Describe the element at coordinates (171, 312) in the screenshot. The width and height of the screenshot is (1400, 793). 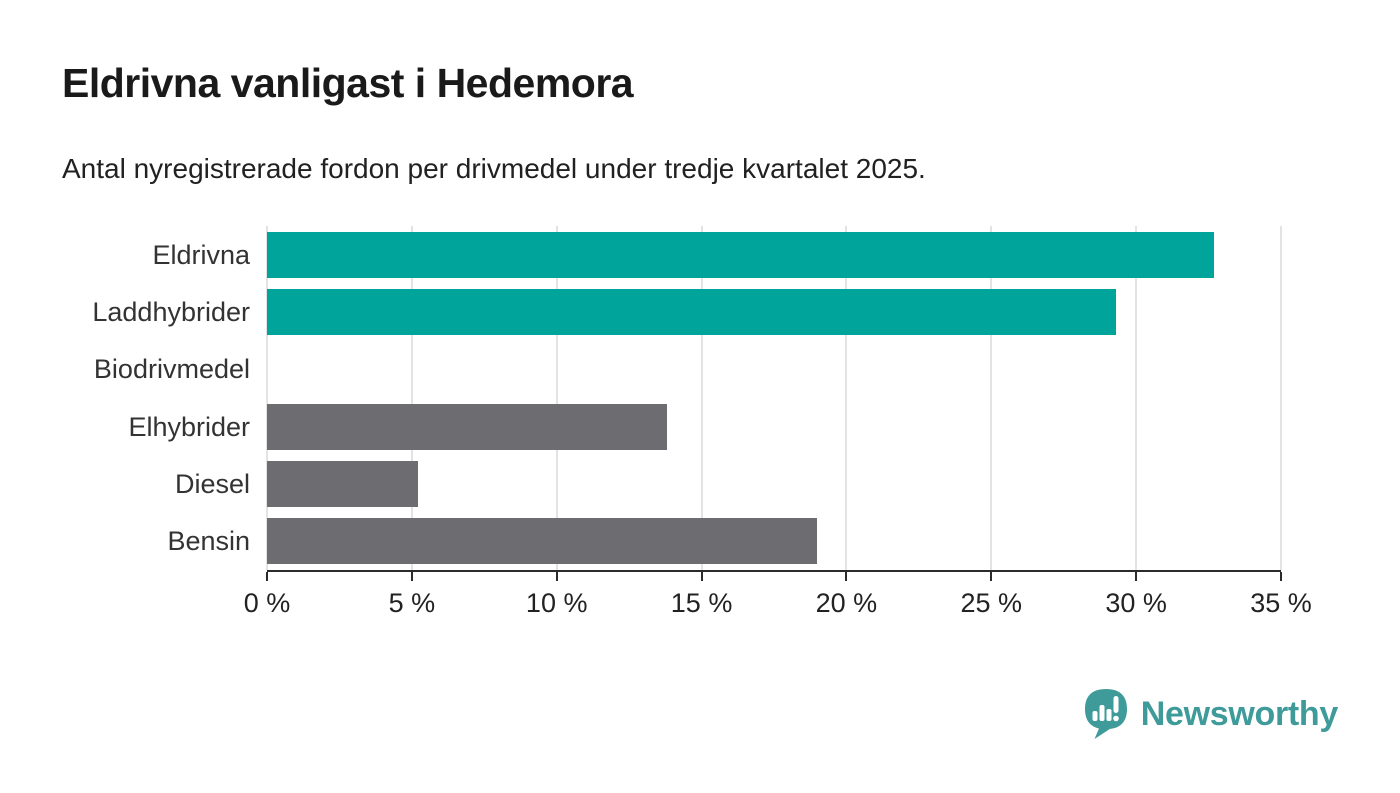
I see `category-label-laddhybrider: Laddhybrider` at that location.